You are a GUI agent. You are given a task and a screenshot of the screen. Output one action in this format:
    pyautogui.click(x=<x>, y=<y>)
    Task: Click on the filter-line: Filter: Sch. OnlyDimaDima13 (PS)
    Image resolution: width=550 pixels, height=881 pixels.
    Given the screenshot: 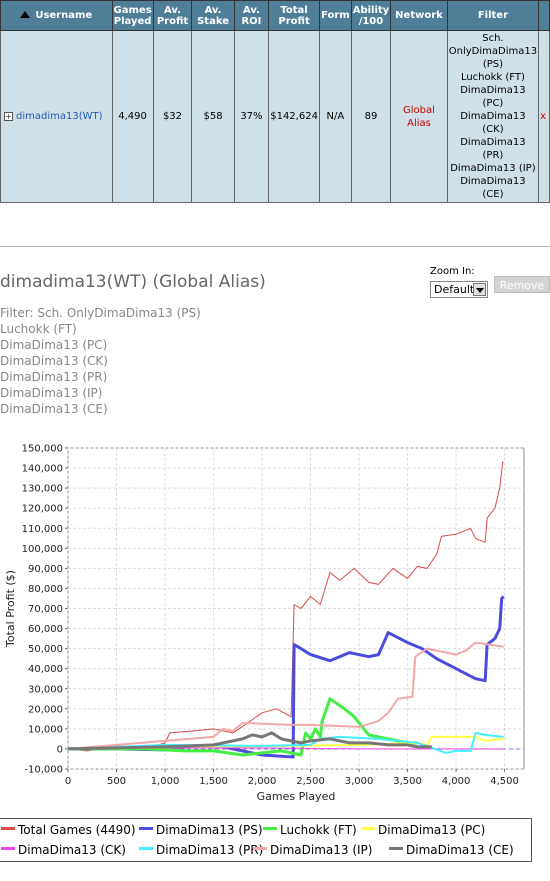 What is the action you would take?
    pyautogui.click(x=100, y=313)
    